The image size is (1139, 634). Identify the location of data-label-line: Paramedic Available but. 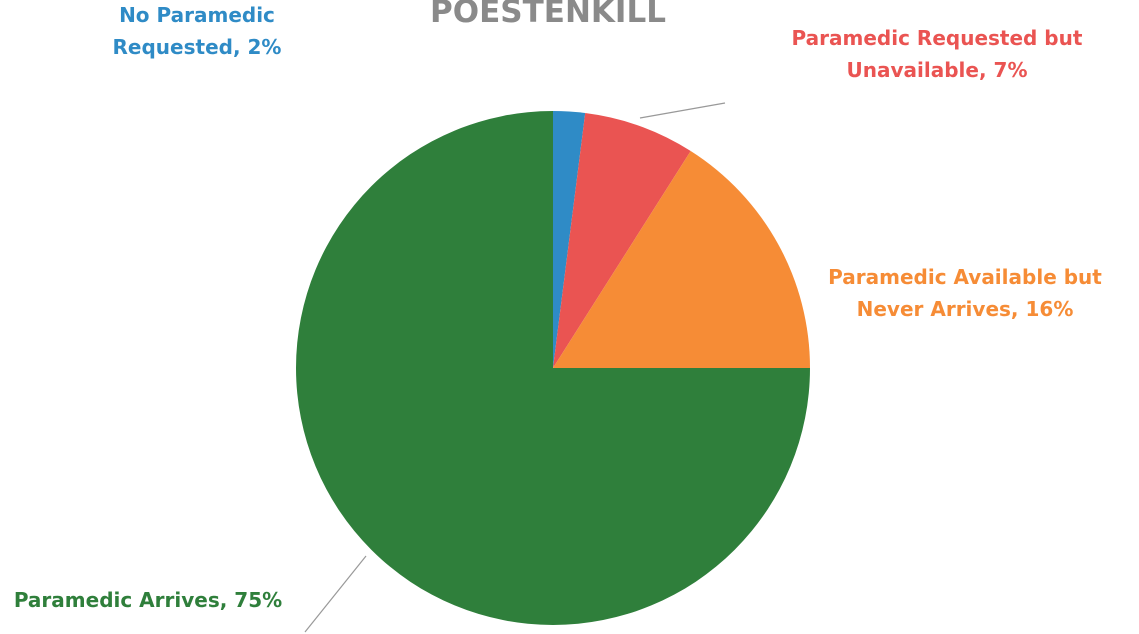
(965, 277).